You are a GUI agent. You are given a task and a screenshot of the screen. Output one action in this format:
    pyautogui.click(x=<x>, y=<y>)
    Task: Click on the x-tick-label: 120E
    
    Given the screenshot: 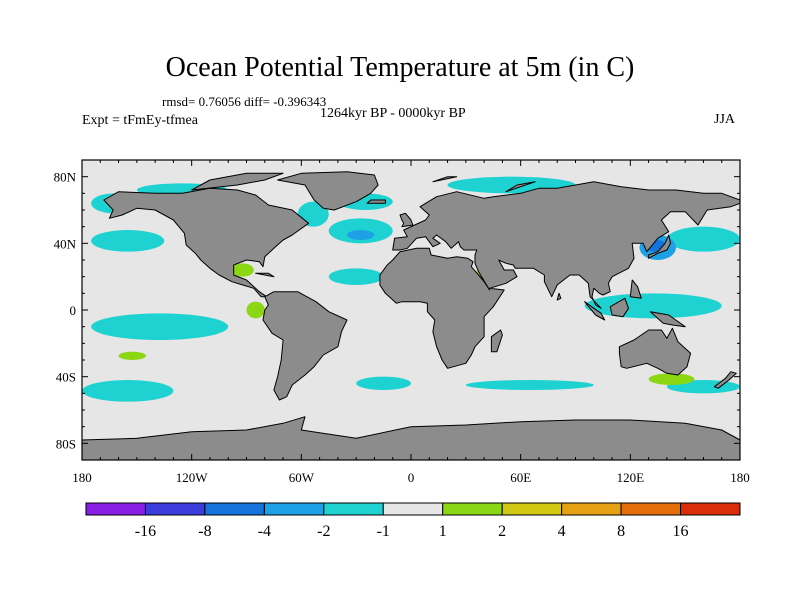 What is the action you would take?
    pyautogui.click(x=631, y=477)
    